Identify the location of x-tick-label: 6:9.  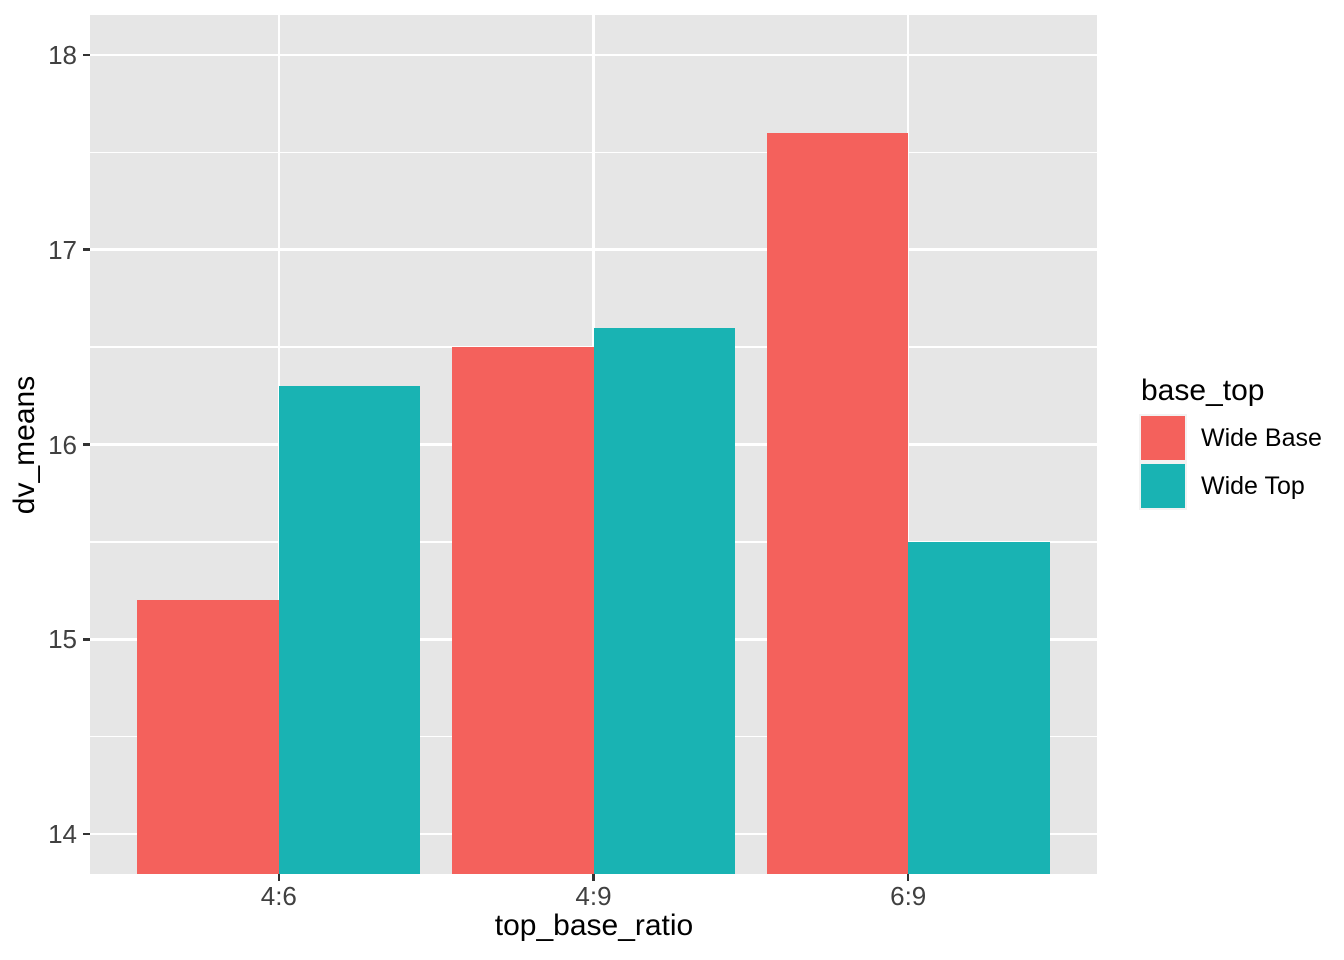
(908, 896).